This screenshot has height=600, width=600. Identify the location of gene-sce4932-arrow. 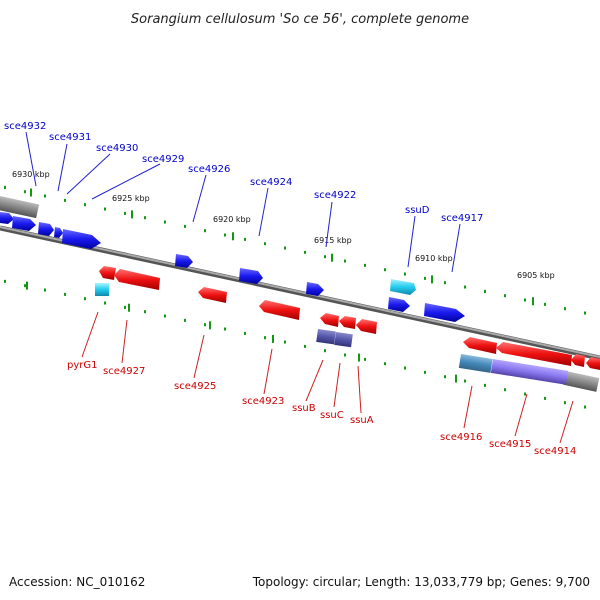
(7, 218).